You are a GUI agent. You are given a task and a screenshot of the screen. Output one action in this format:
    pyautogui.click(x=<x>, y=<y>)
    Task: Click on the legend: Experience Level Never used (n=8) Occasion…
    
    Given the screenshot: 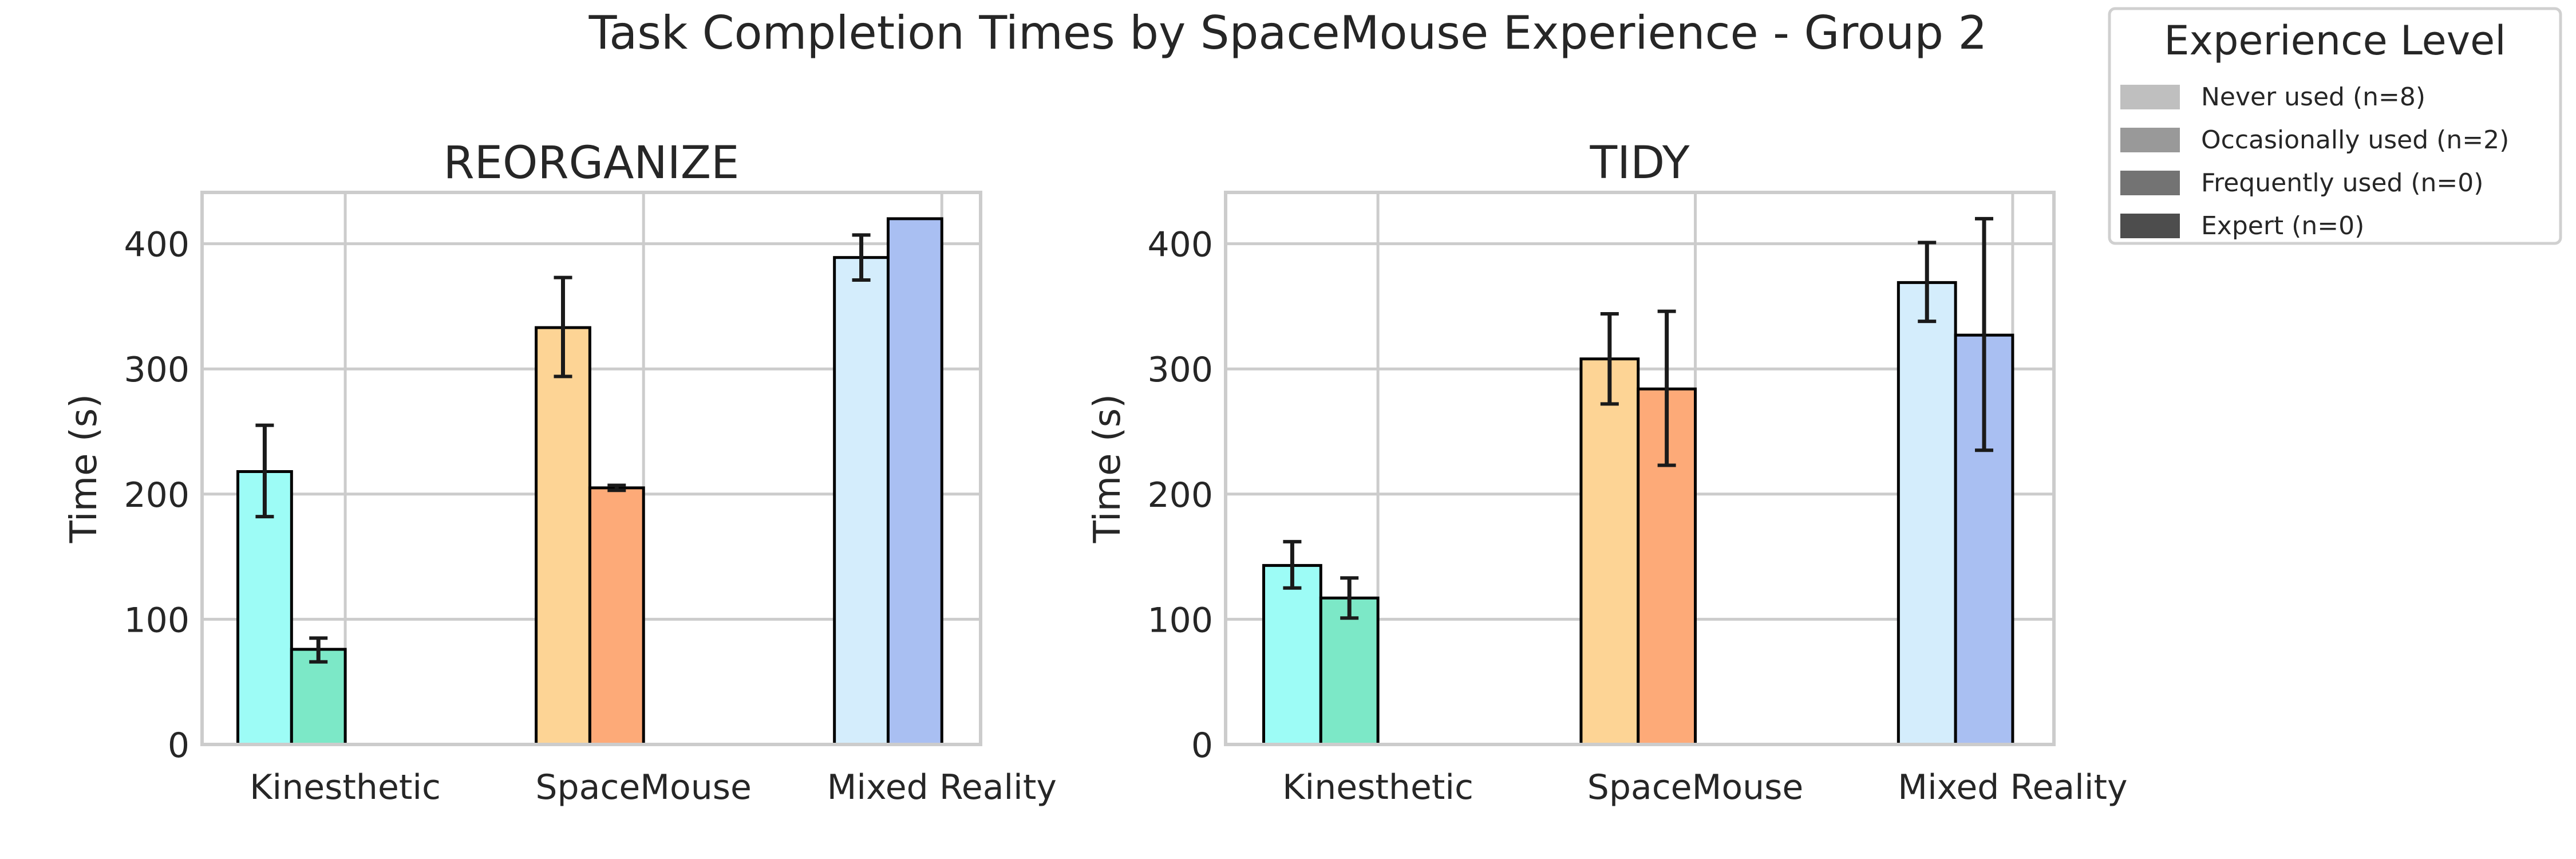 What is the action you would take?
    pyautogui.click(x=2335, y=126)
    